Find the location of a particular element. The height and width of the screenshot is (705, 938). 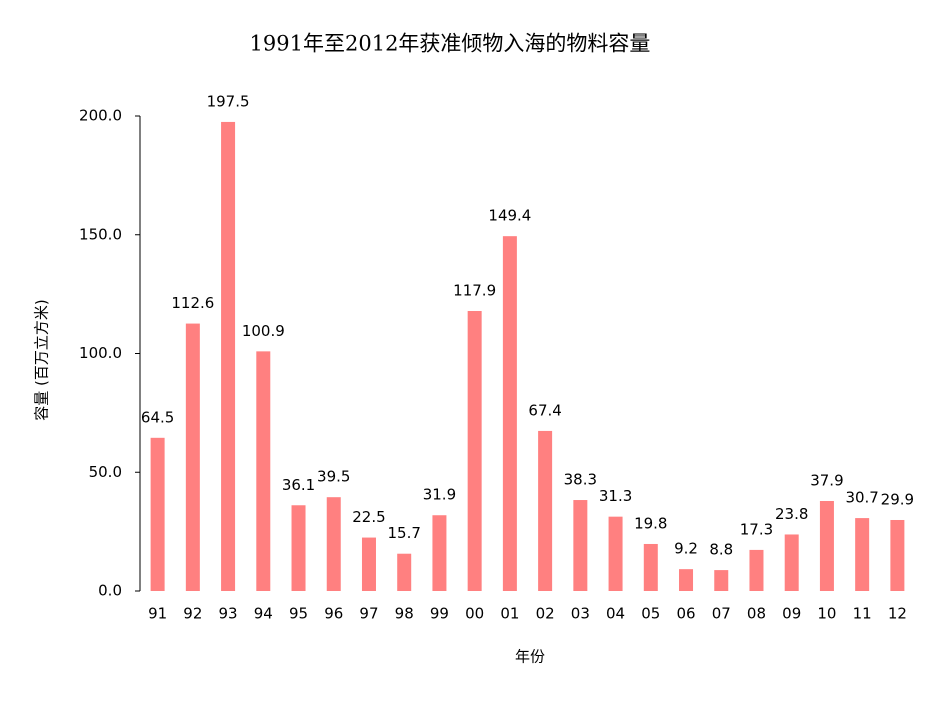

x-tick-label: 09 is located at coordinates (791, 614).